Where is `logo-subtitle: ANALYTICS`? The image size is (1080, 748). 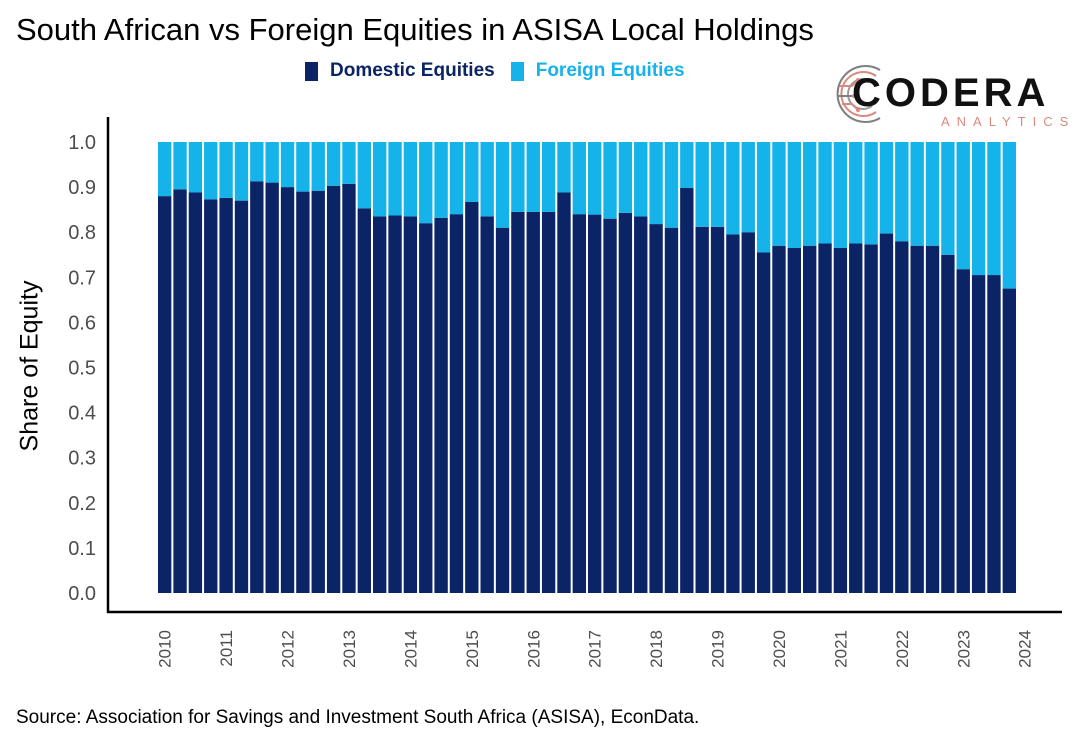 logo-subtitle: ANALYTICS is located at coordinates (1008, 121).